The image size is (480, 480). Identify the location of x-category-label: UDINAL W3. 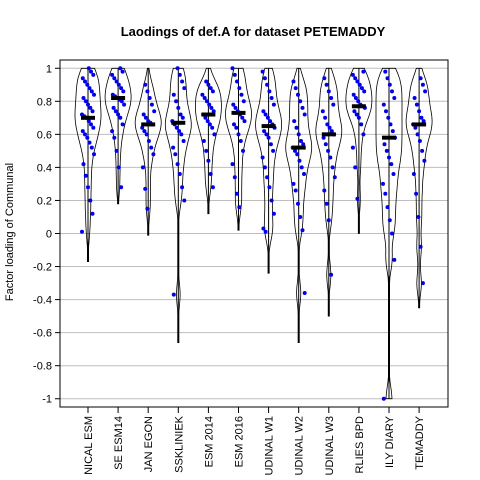
(330, 446).